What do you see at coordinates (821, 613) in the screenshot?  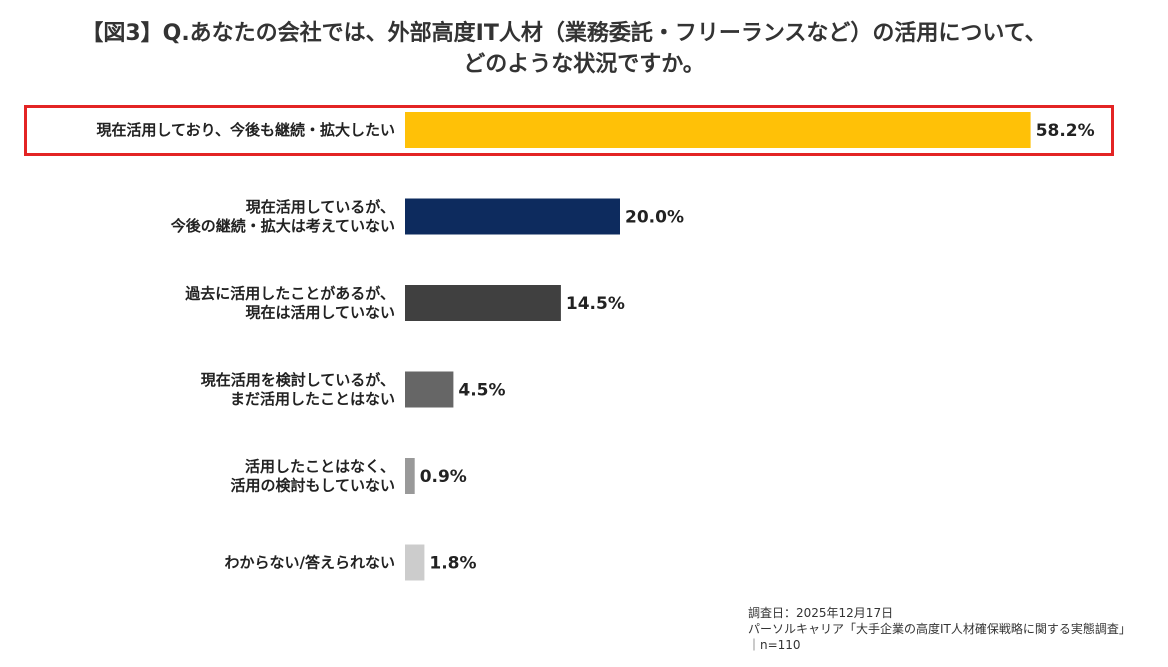 I see `survey-date: 調査日：2025年12月17日` at bounding box center [821, 613].